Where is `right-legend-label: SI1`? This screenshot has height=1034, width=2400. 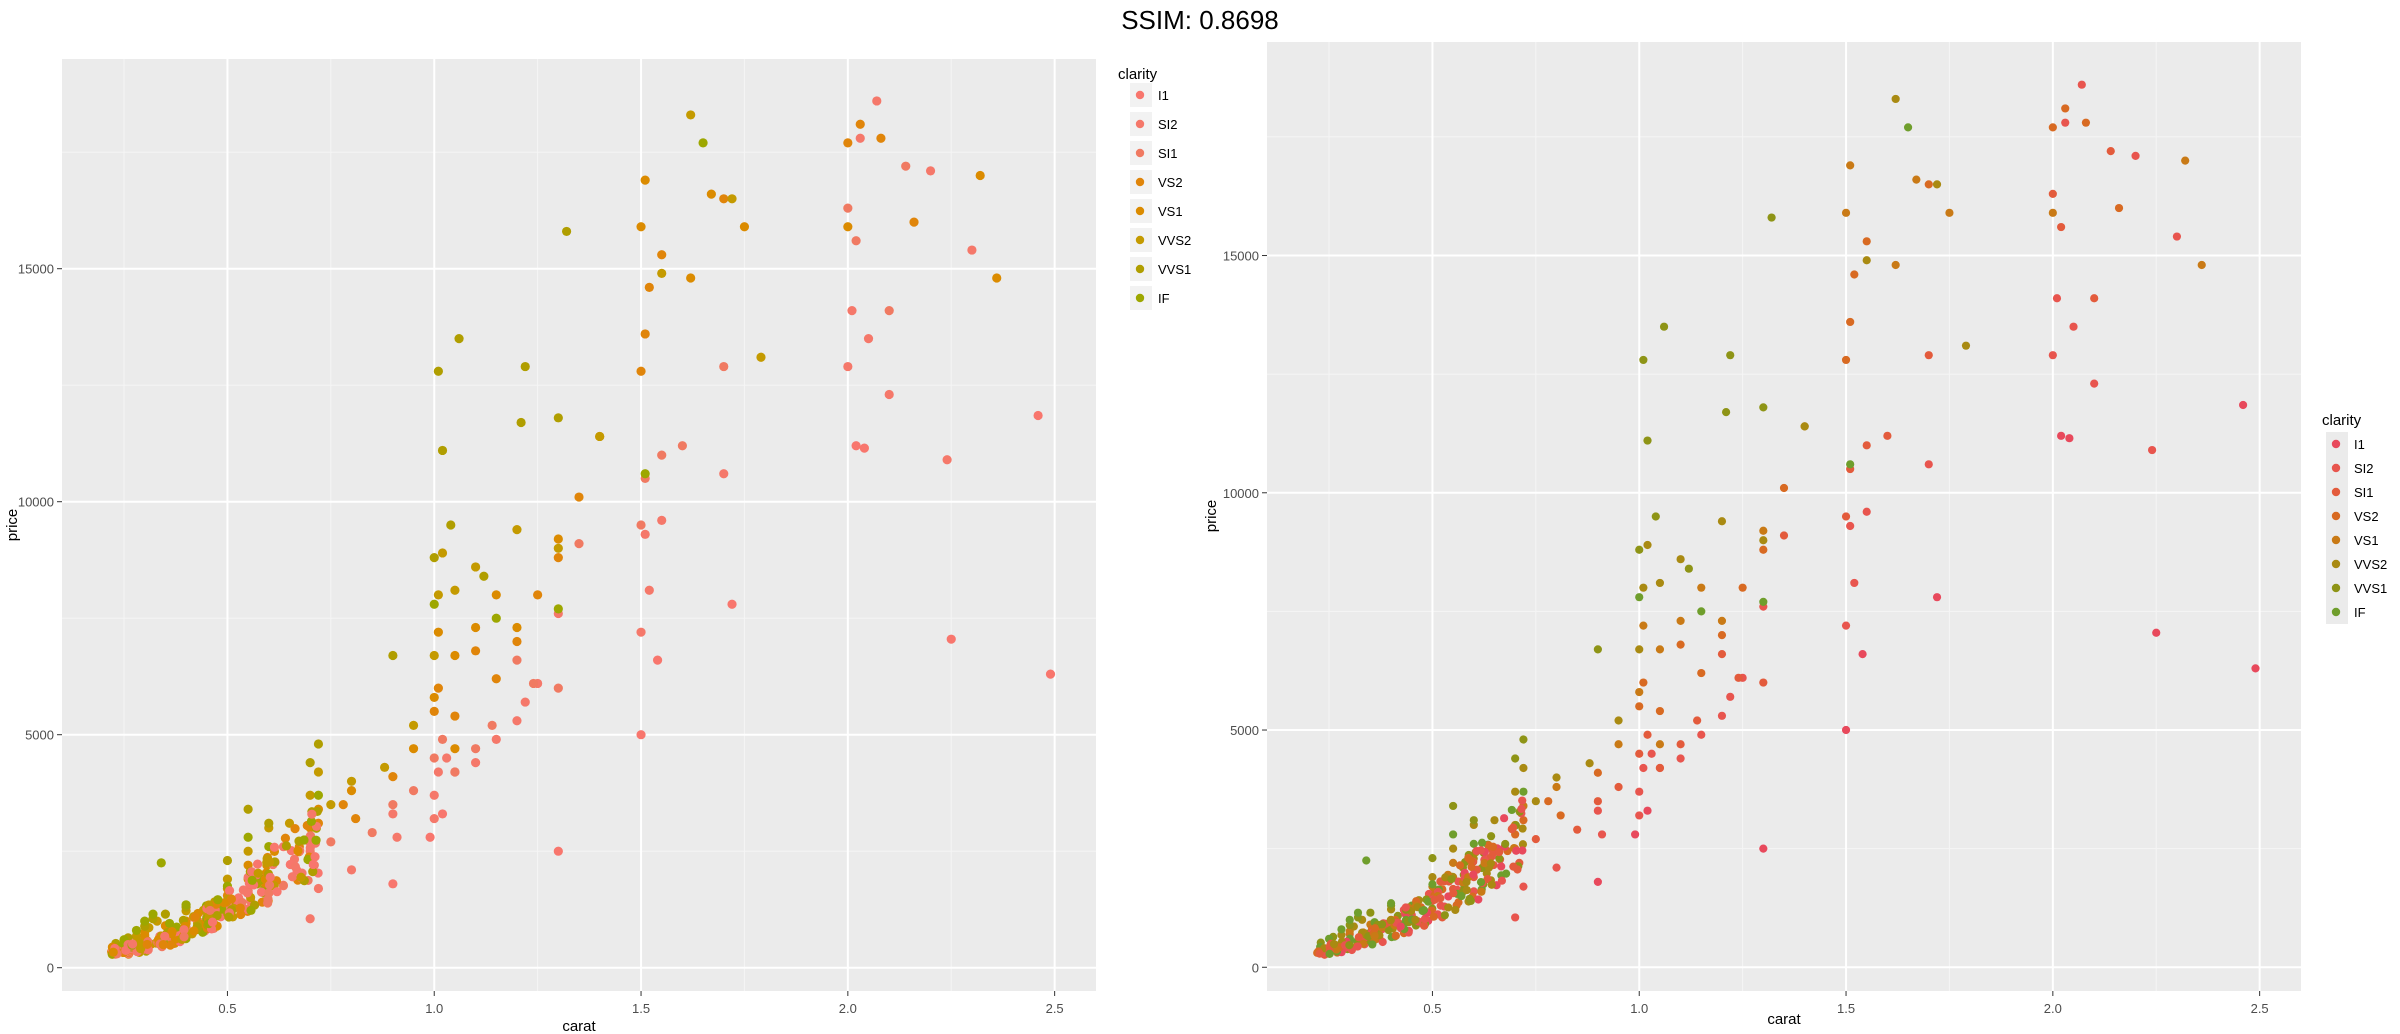
right-legend-label: SI1 is located at coordinates (2364, 492).